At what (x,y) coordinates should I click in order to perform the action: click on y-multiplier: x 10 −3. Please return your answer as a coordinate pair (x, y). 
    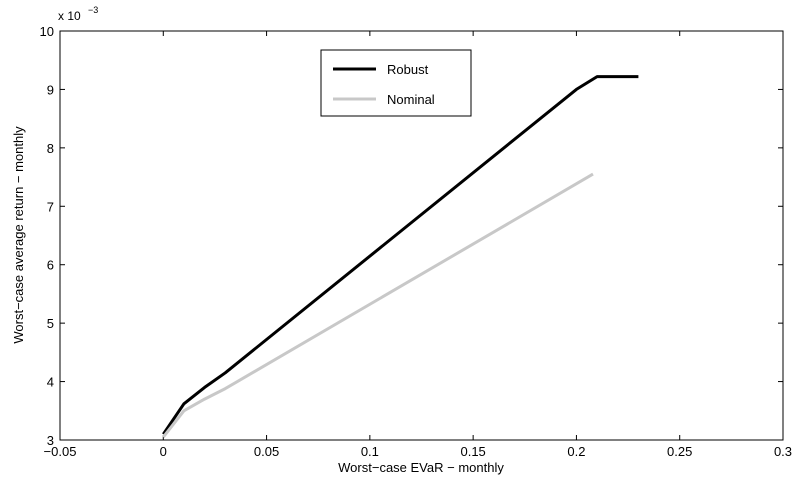
    Looking at the image, I should click on (78, 14).